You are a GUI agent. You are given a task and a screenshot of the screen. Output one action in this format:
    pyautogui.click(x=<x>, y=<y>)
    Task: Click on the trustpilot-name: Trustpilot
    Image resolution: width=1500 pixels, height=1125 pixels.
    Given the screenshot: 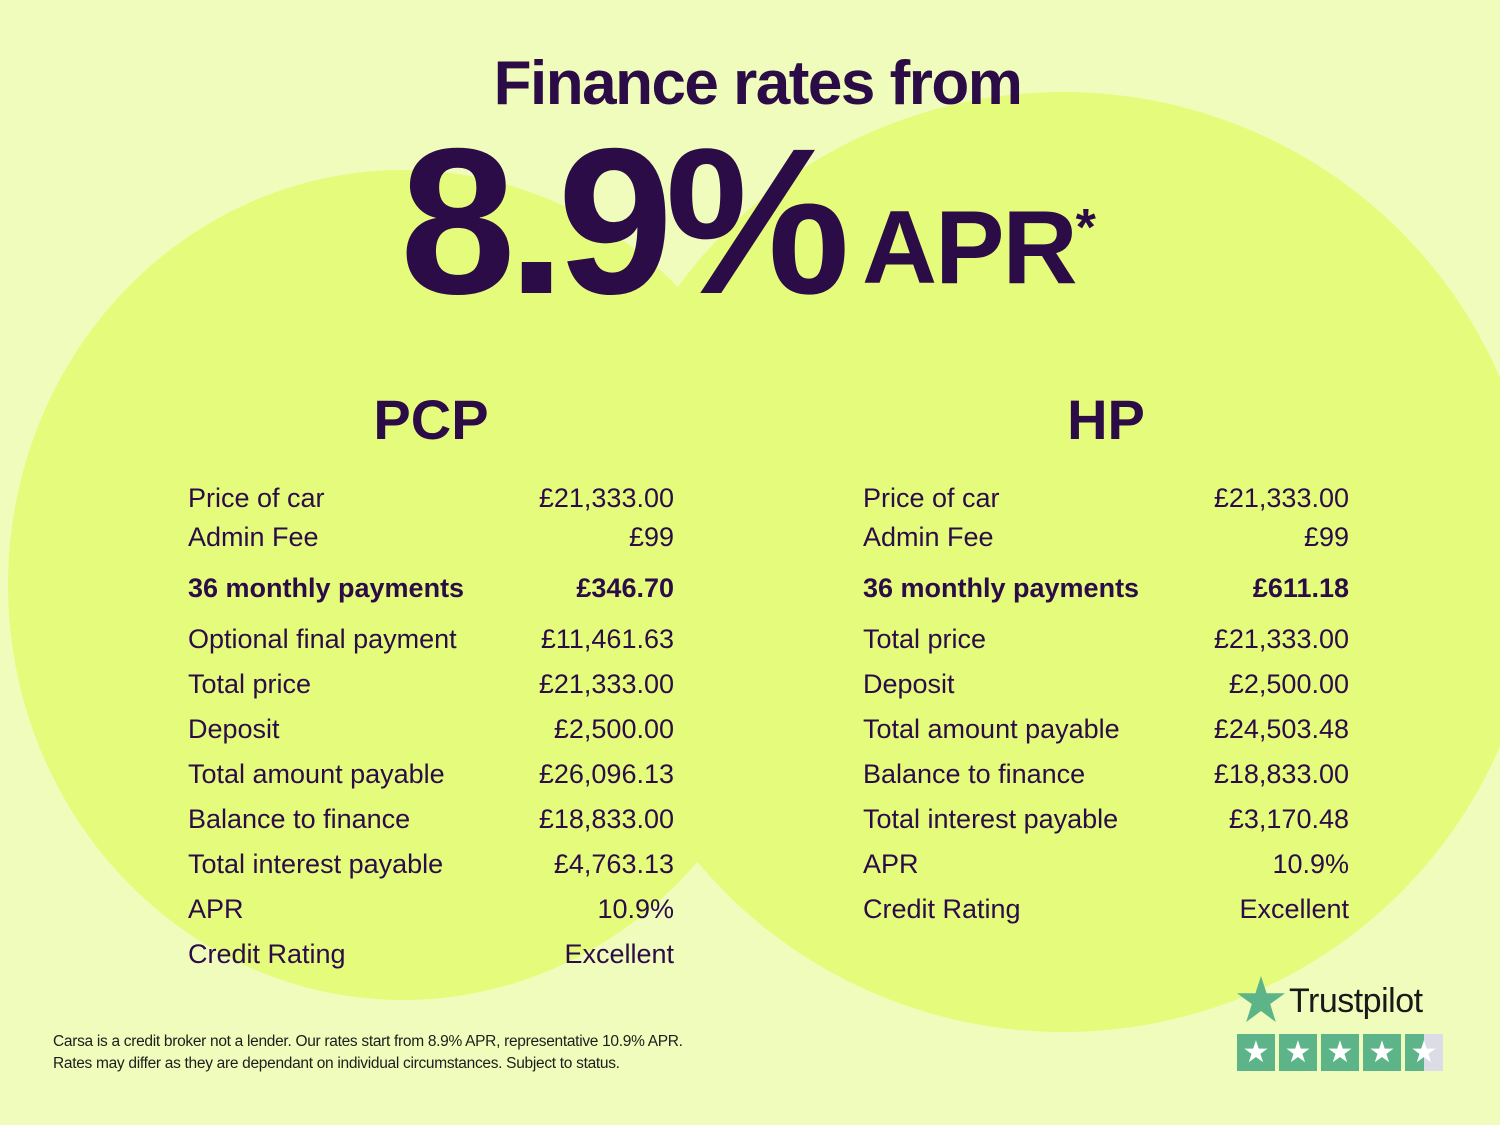 What is the action you would take?
    pyautogui.click(x=1356, y=1001)
    